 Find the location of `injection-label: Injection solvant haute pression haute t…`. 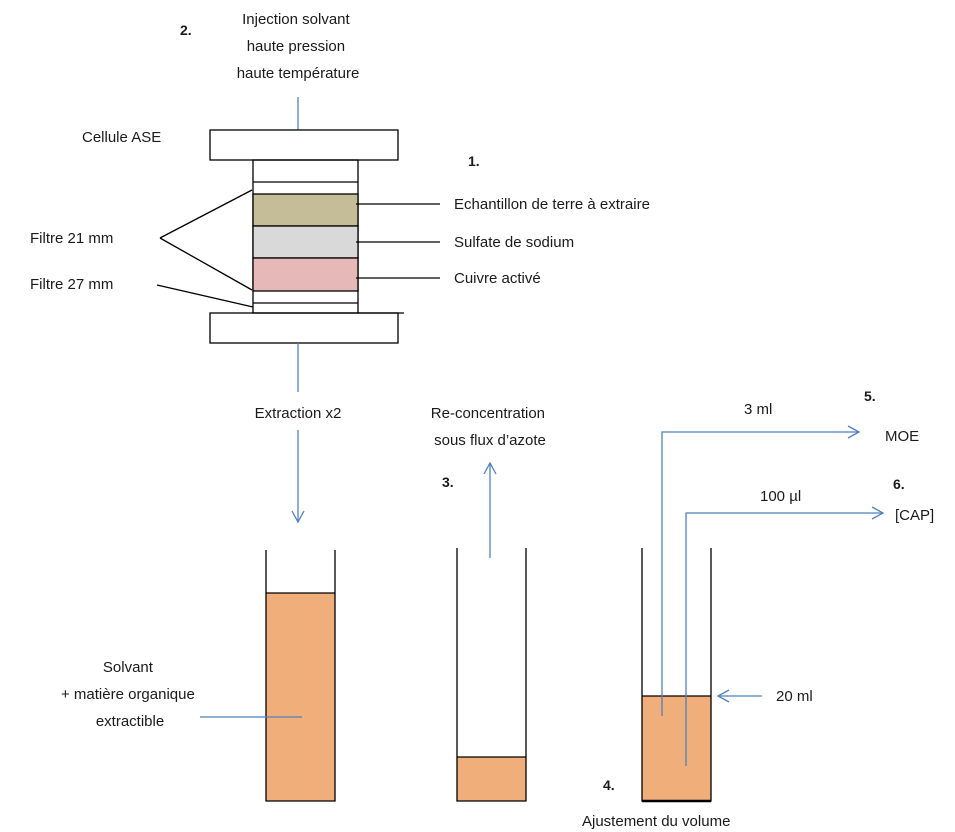

injection-label: Injection solvant haute pression haute t… is located at coordinates (298, 46).